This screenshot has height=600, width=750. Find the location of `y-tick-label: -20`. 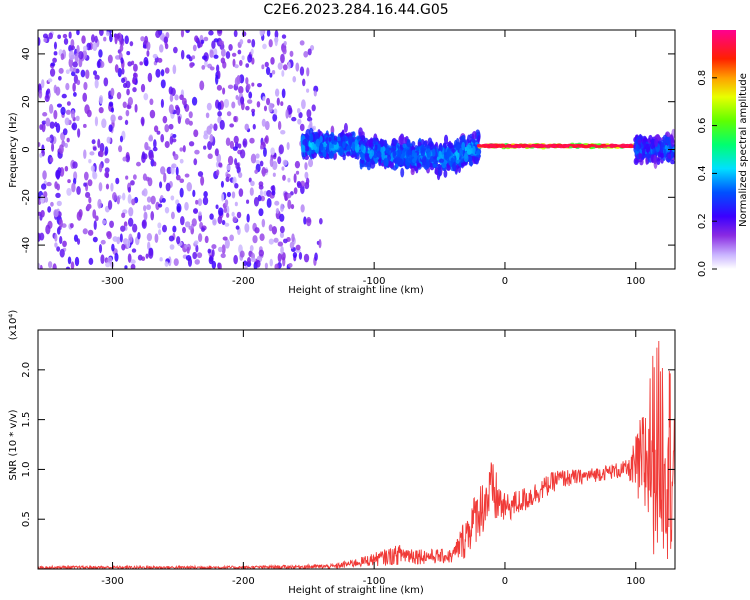

y-tick-label: -20 is located at coordinates (26, 197).